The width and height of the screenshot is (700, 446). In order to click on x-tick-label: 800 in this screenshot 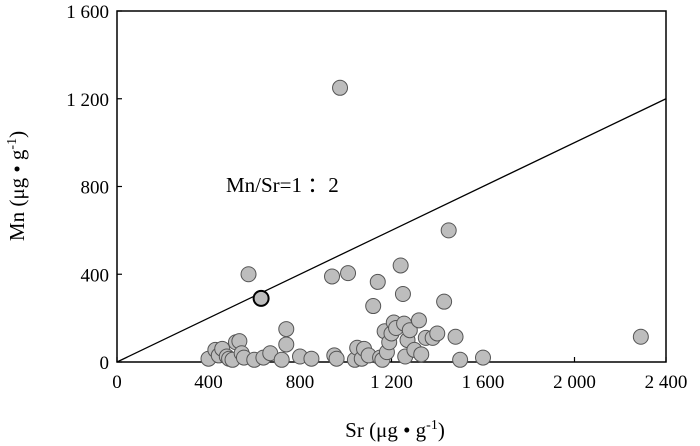, I will do `click(300, 382)`.